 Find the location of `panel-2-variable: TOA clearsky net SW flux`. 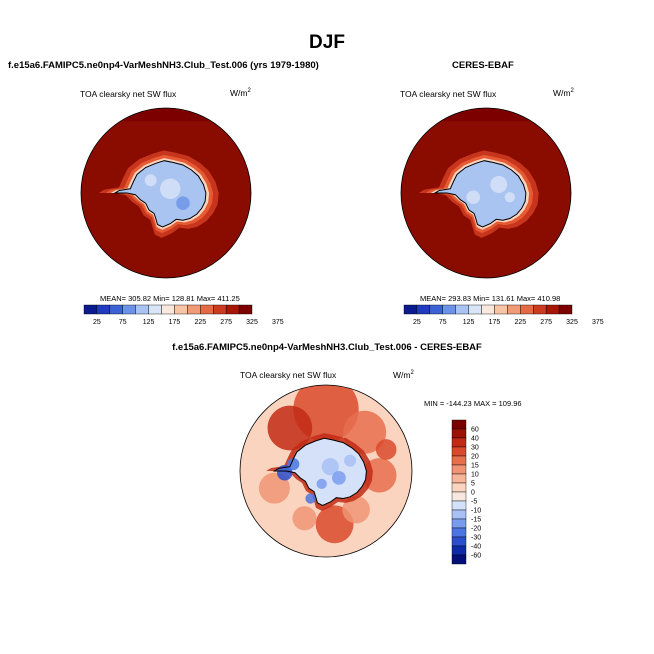

panel-2-variable: TOA clearsky net SW flux is located at coordinates (448, 94).